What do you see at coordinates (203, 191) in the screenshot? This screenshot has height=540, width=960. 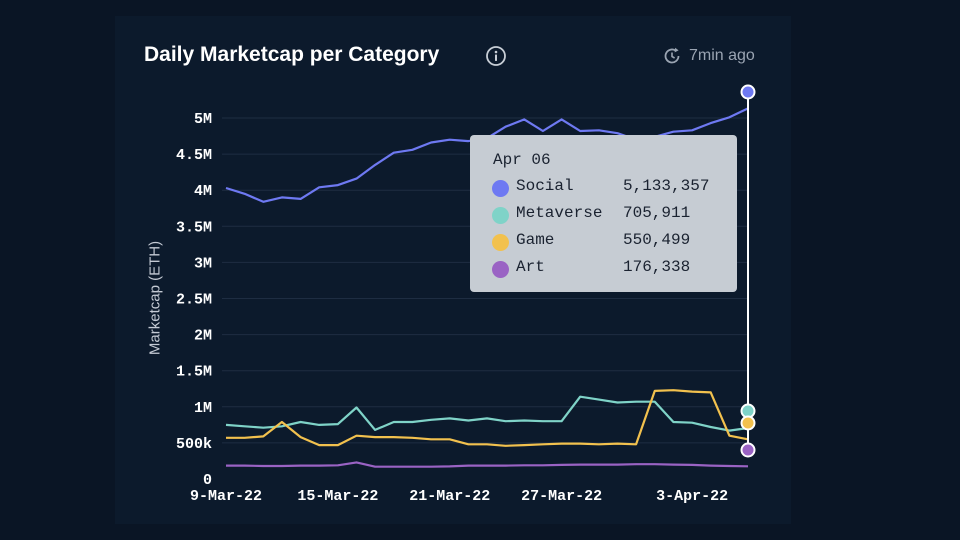 I see `y-tick-label: 4M` at bounding box center [203, 191].